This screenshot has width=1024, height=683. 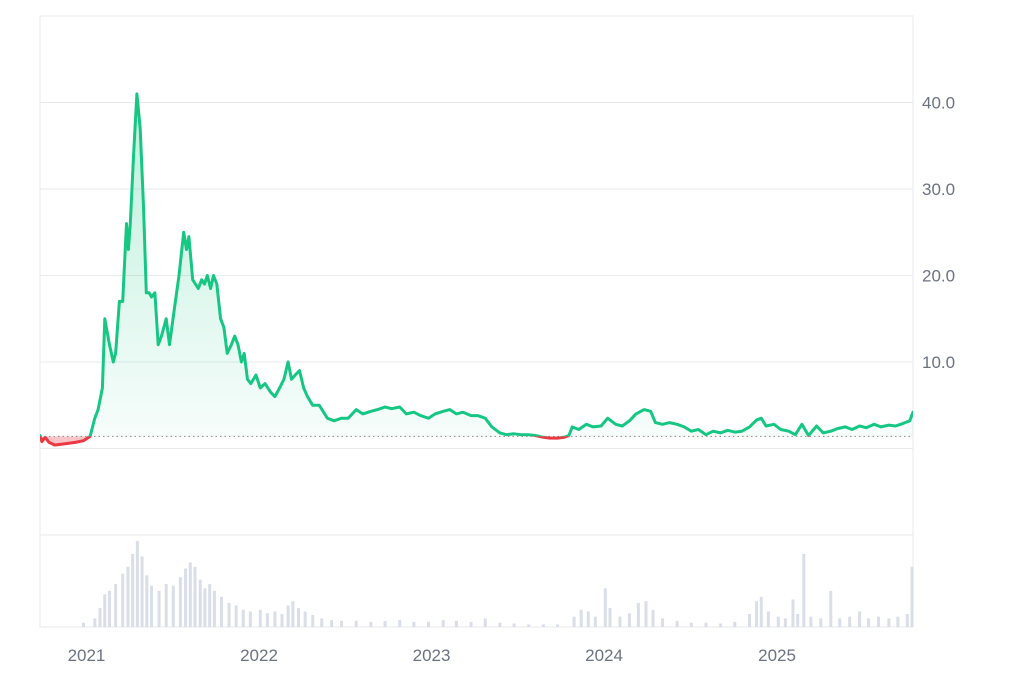 I want to click on y-axis: 10.0 20.0 30.0 40.0, so click(x=938, y=233).